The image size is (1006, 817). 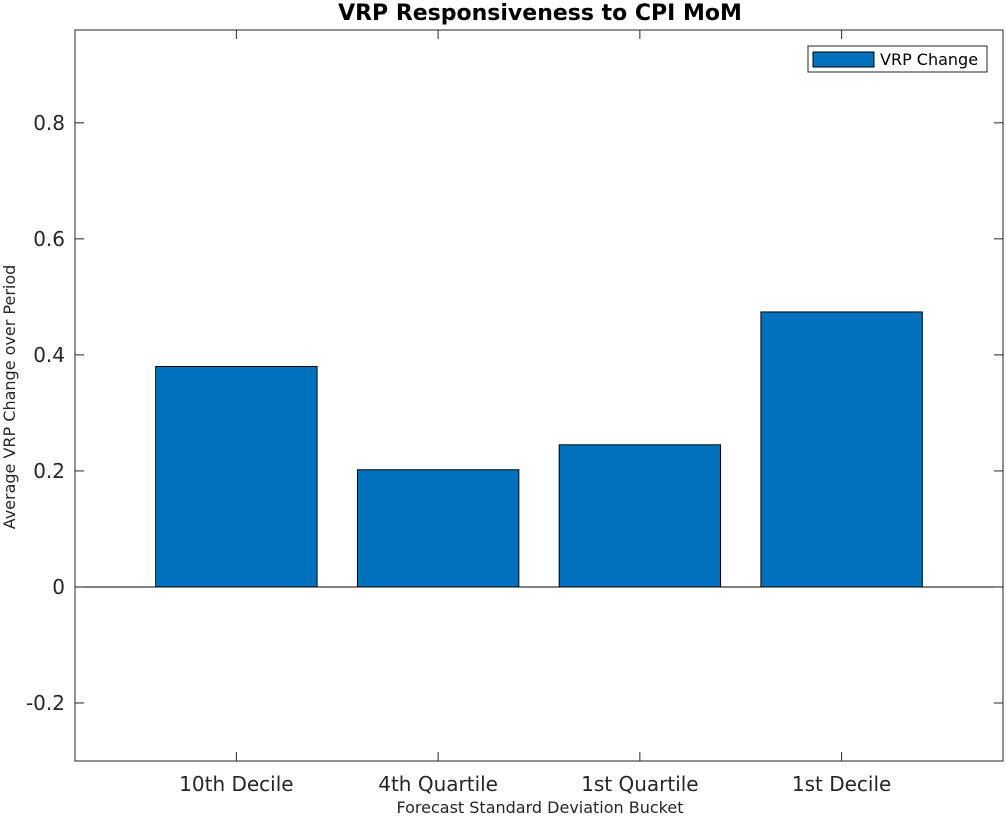 What do you see at coordinates (49, 239) in the screenshot?
I see `y-tick-label: 0.6` at bounding box center [49, 239].